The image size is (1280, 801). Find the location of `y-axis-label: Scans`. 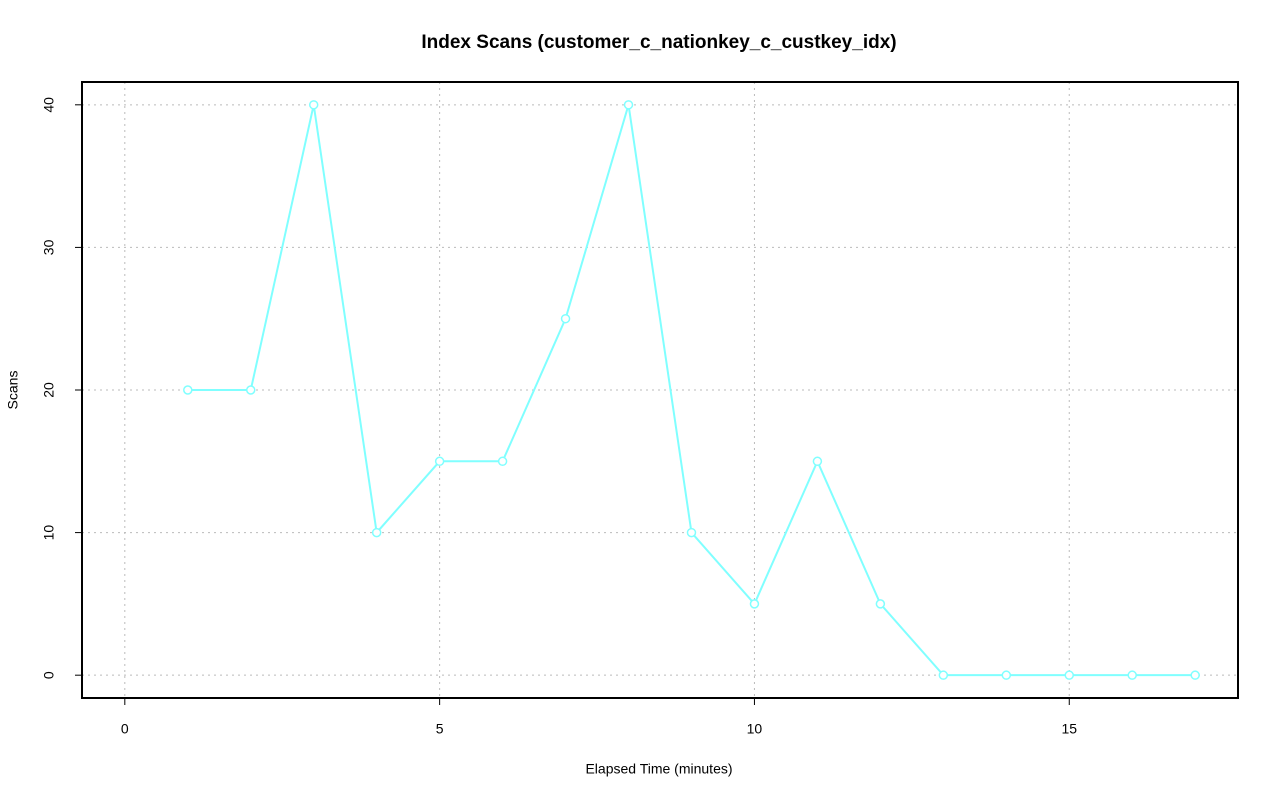

y-axis-label: Scans is located at coordinates (13, 390).